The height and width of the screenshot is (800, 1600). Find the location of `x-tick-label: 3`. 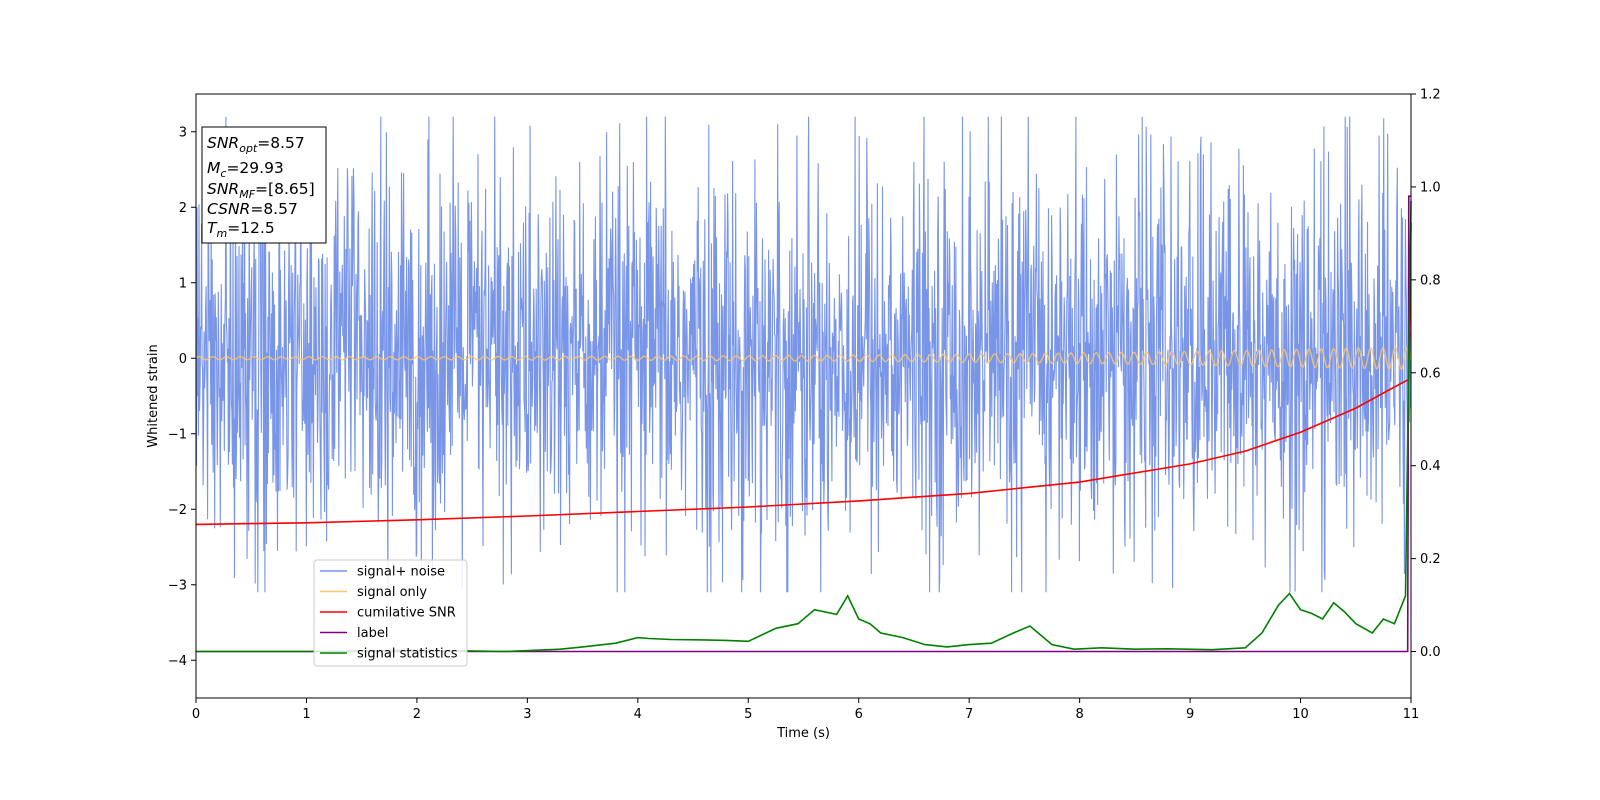

x-tick-label: 3 is located at coordinates (527, 714).